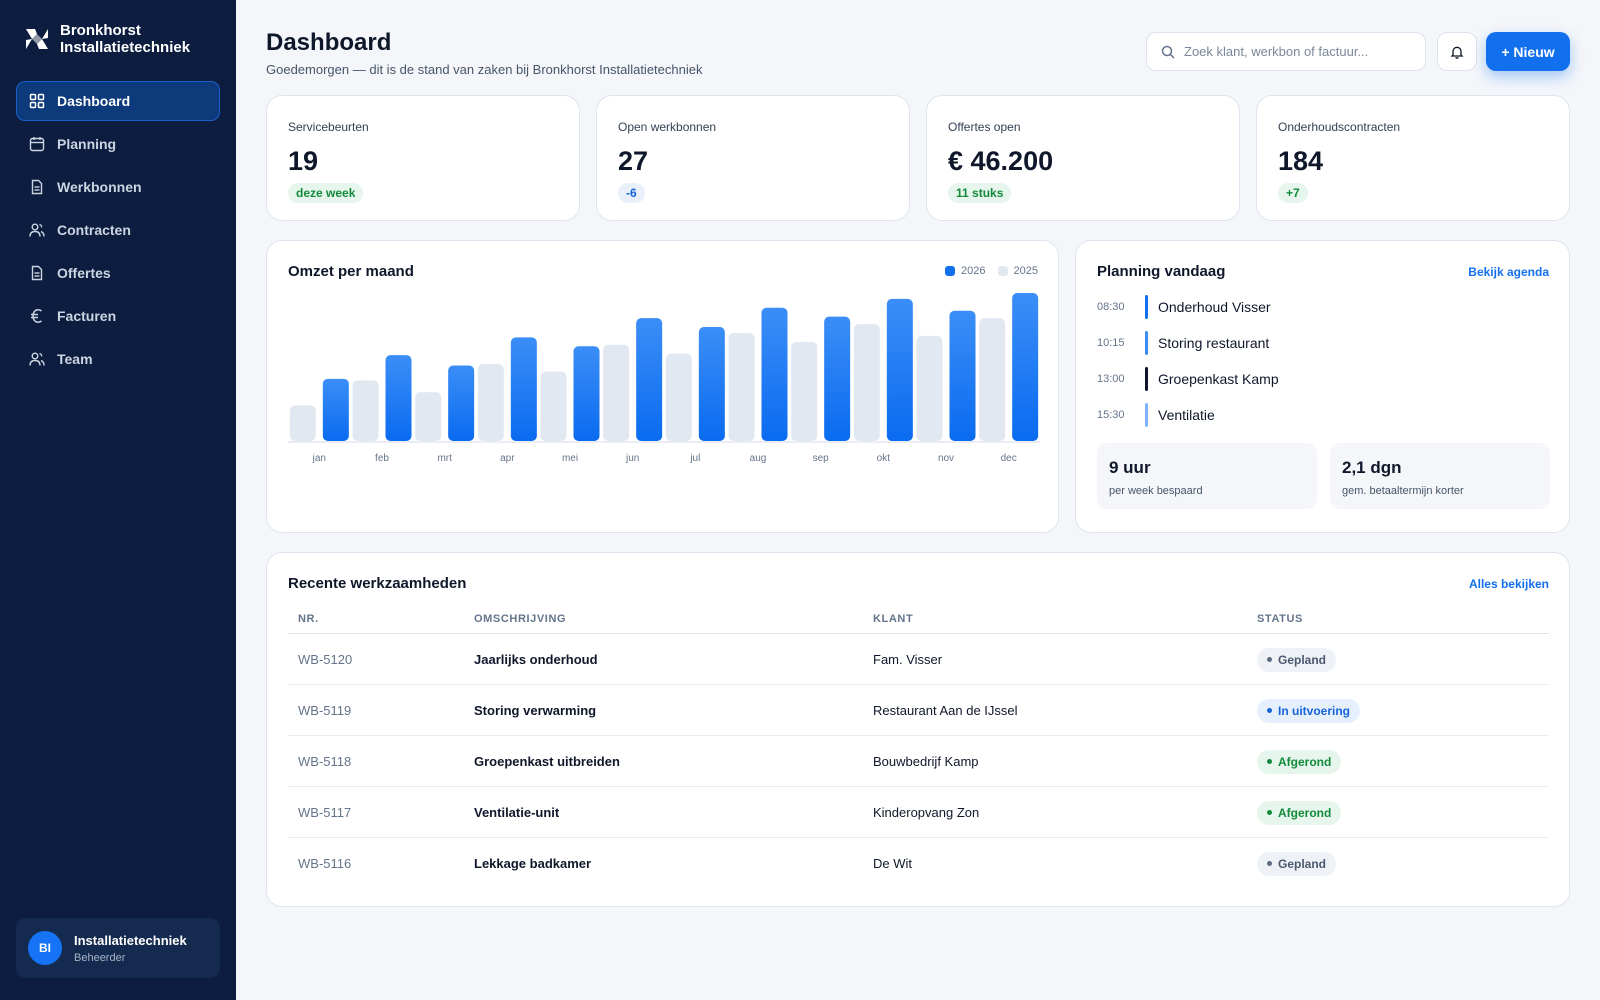 Image resolution: width=1600 pixels, height=1000 pixels. I want to click on euro-icon, so click(36, 316).